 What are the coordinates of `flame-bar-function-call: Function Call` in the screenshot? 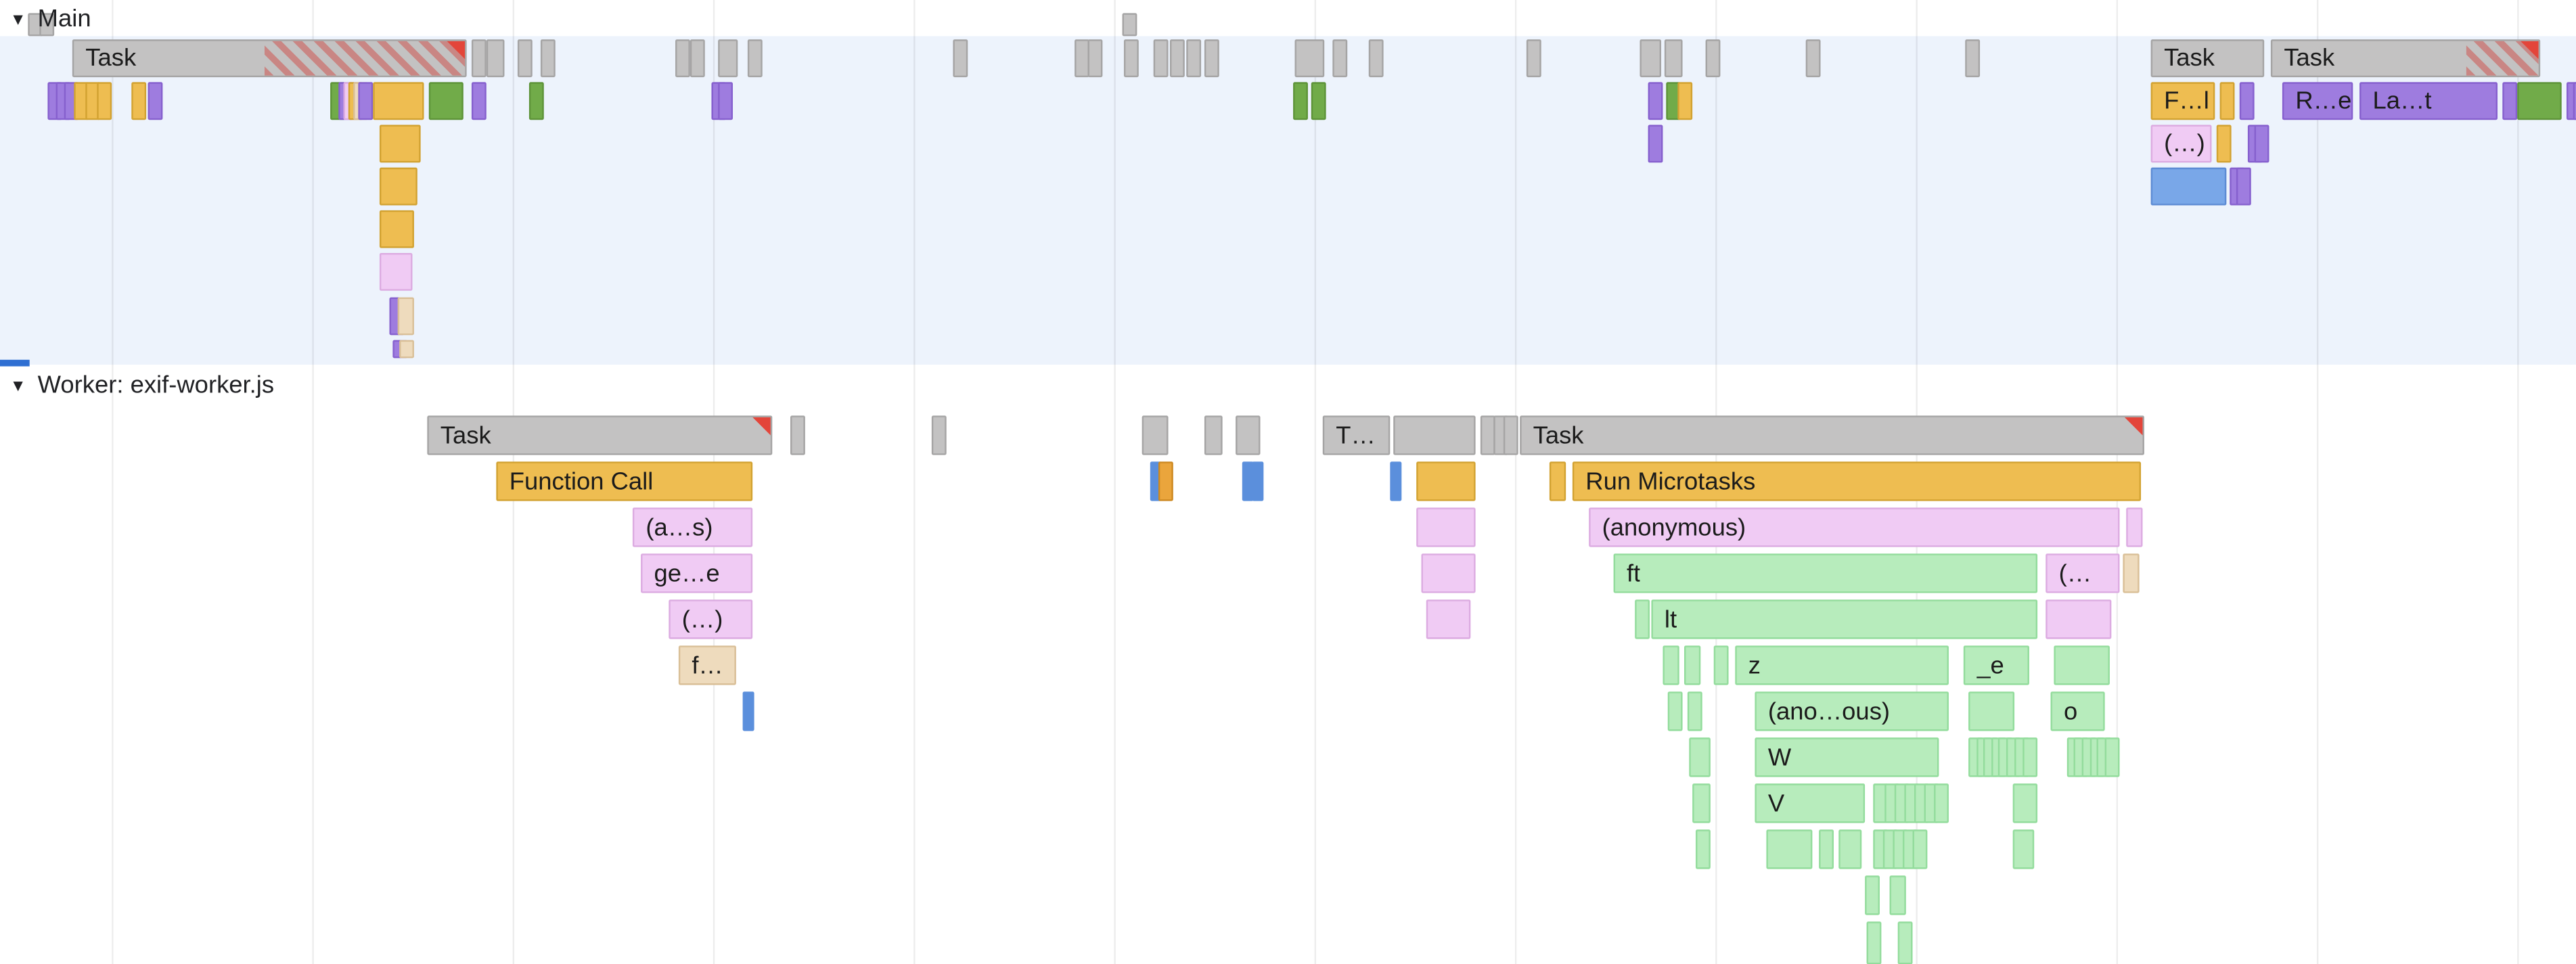 It's located at (624, 481).